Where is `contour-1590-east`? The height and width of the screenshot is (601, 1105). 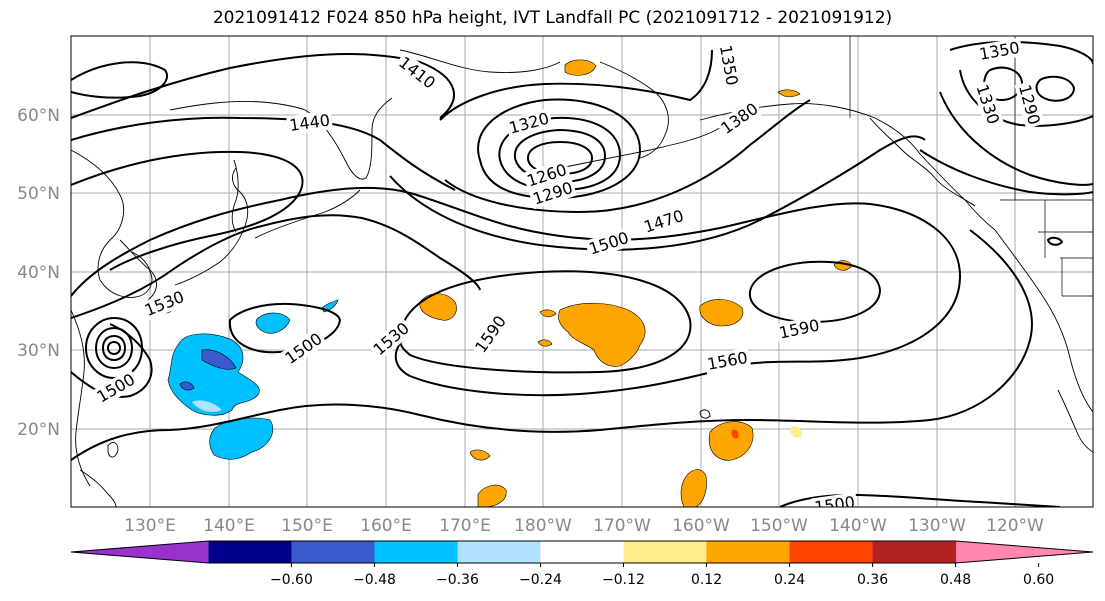 contour-1590-east is located at coordinates (815, 292).